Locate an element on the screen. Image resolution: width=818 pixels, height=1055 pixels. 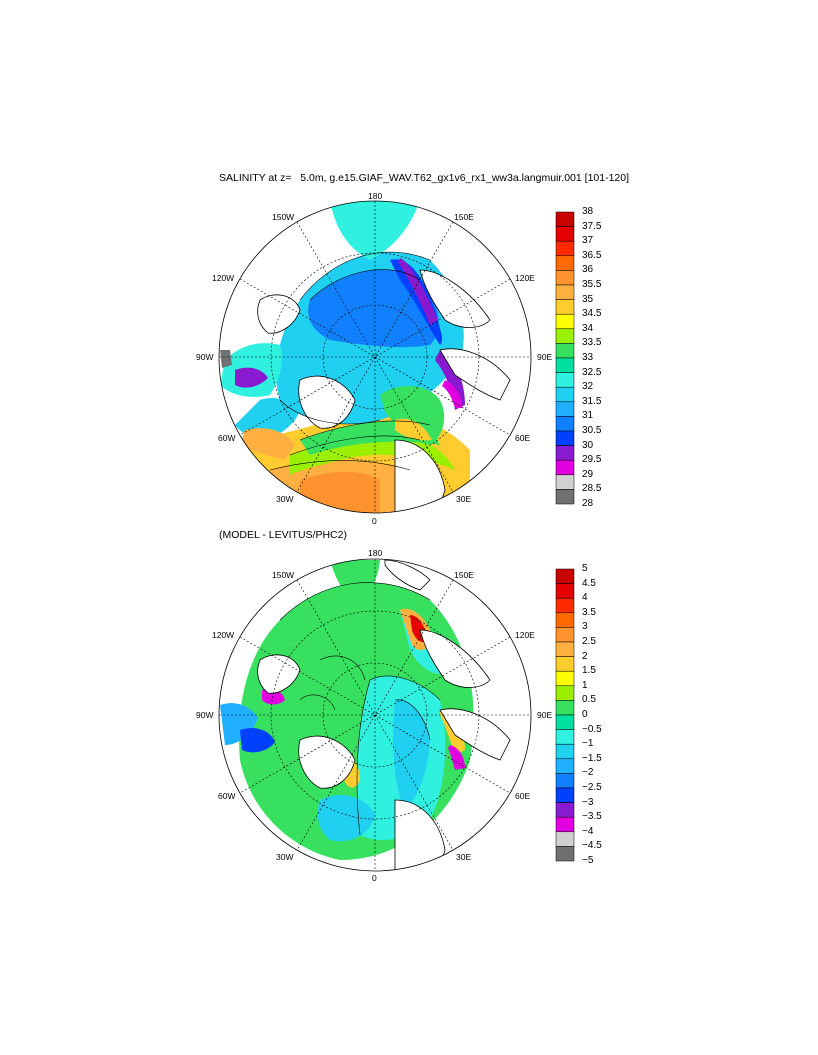
colorbar-label: −4.5 is located at coordinates (592, 846).